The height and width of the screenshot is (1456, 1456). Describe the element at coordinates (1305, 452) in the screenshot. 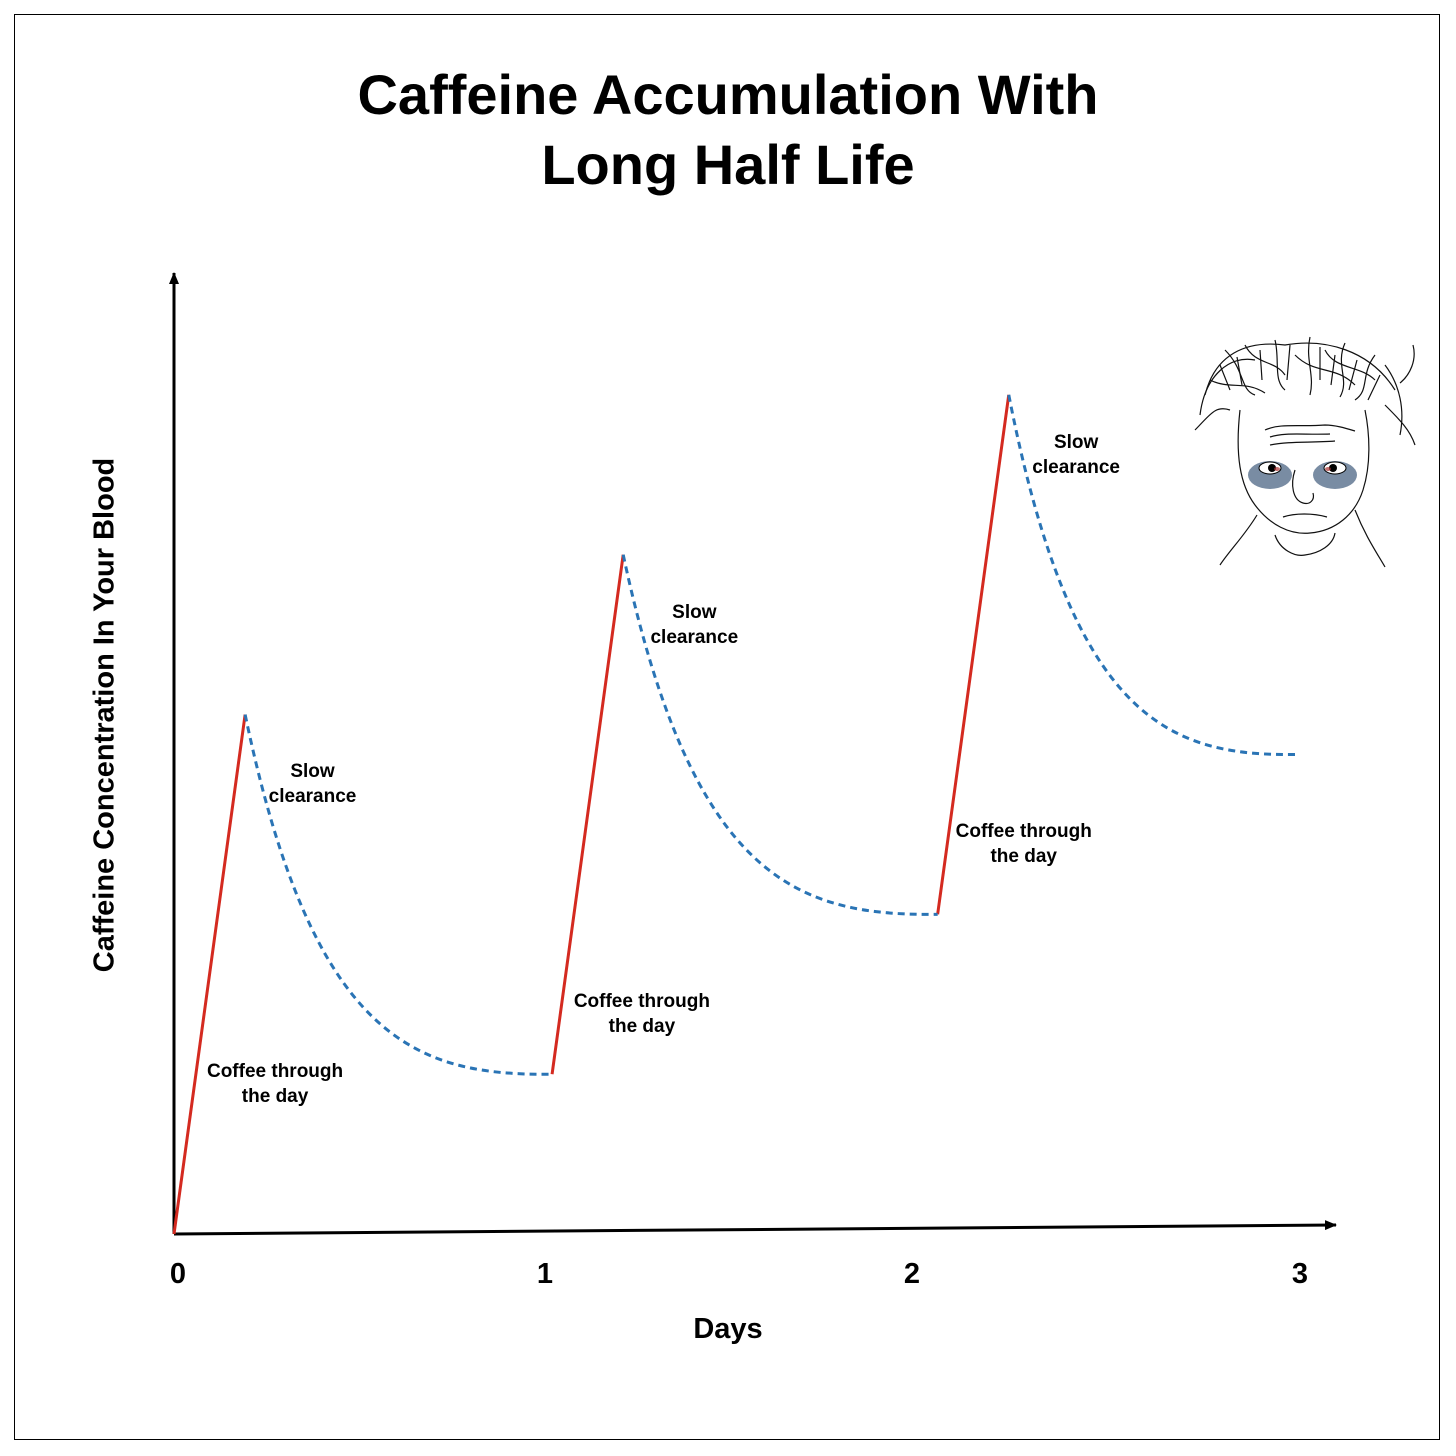

I see `tired-wojak-face-illustration` at that location.